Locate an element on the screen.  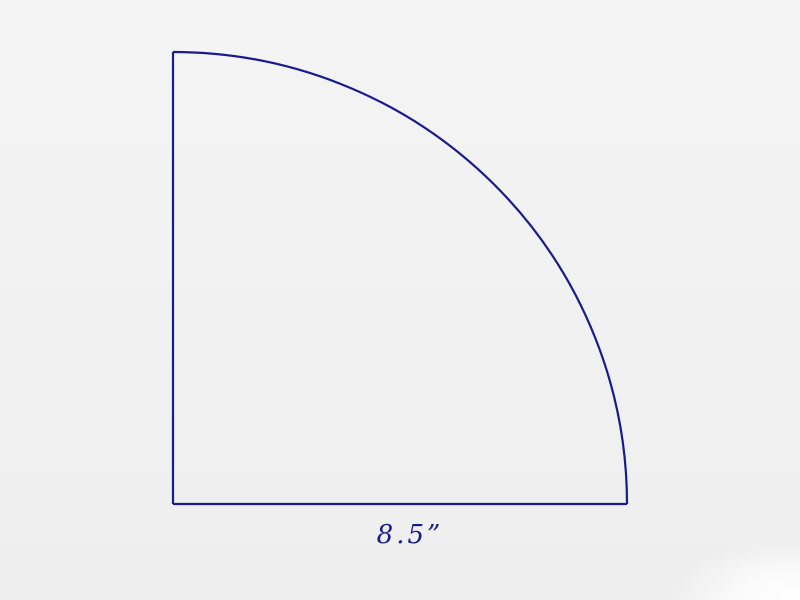
radius-dimension-label: 8.5” is located at coordinates (410, 535).